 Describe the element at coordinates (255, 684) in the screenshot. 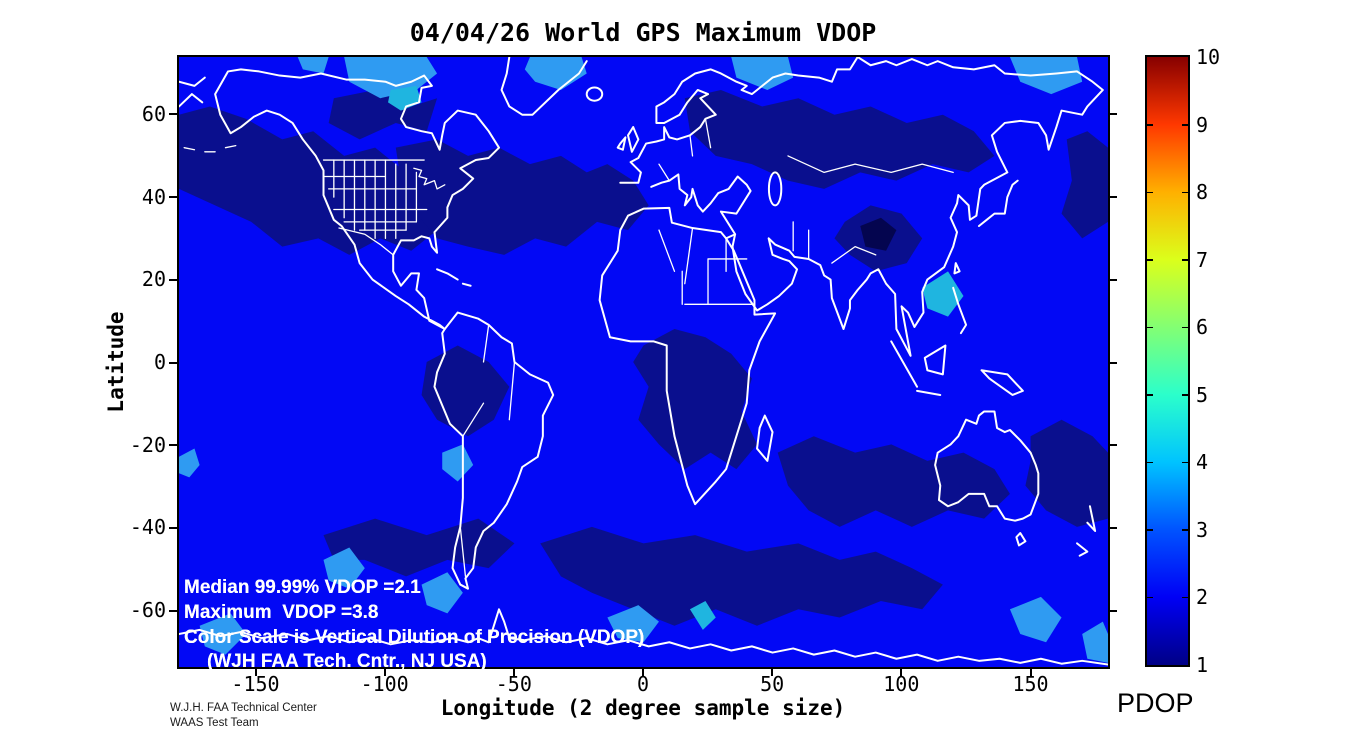

I see `x-tick-label: -150` at that location.